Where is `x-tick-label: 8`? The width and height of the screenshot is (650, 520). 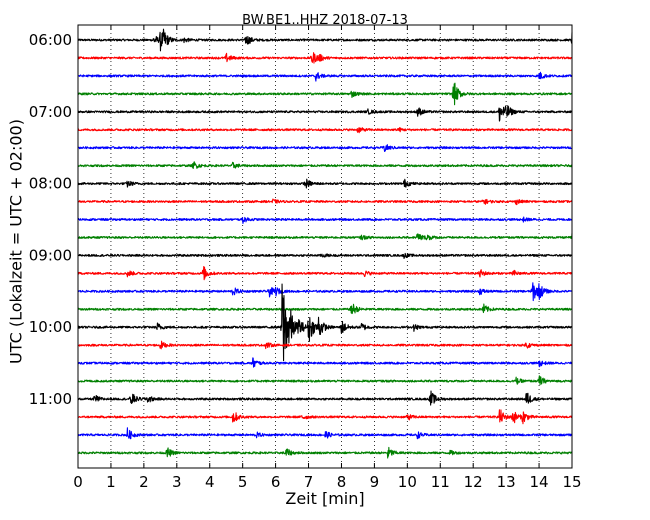
x-tick-label: 8 is located at coordinates (342, 482).